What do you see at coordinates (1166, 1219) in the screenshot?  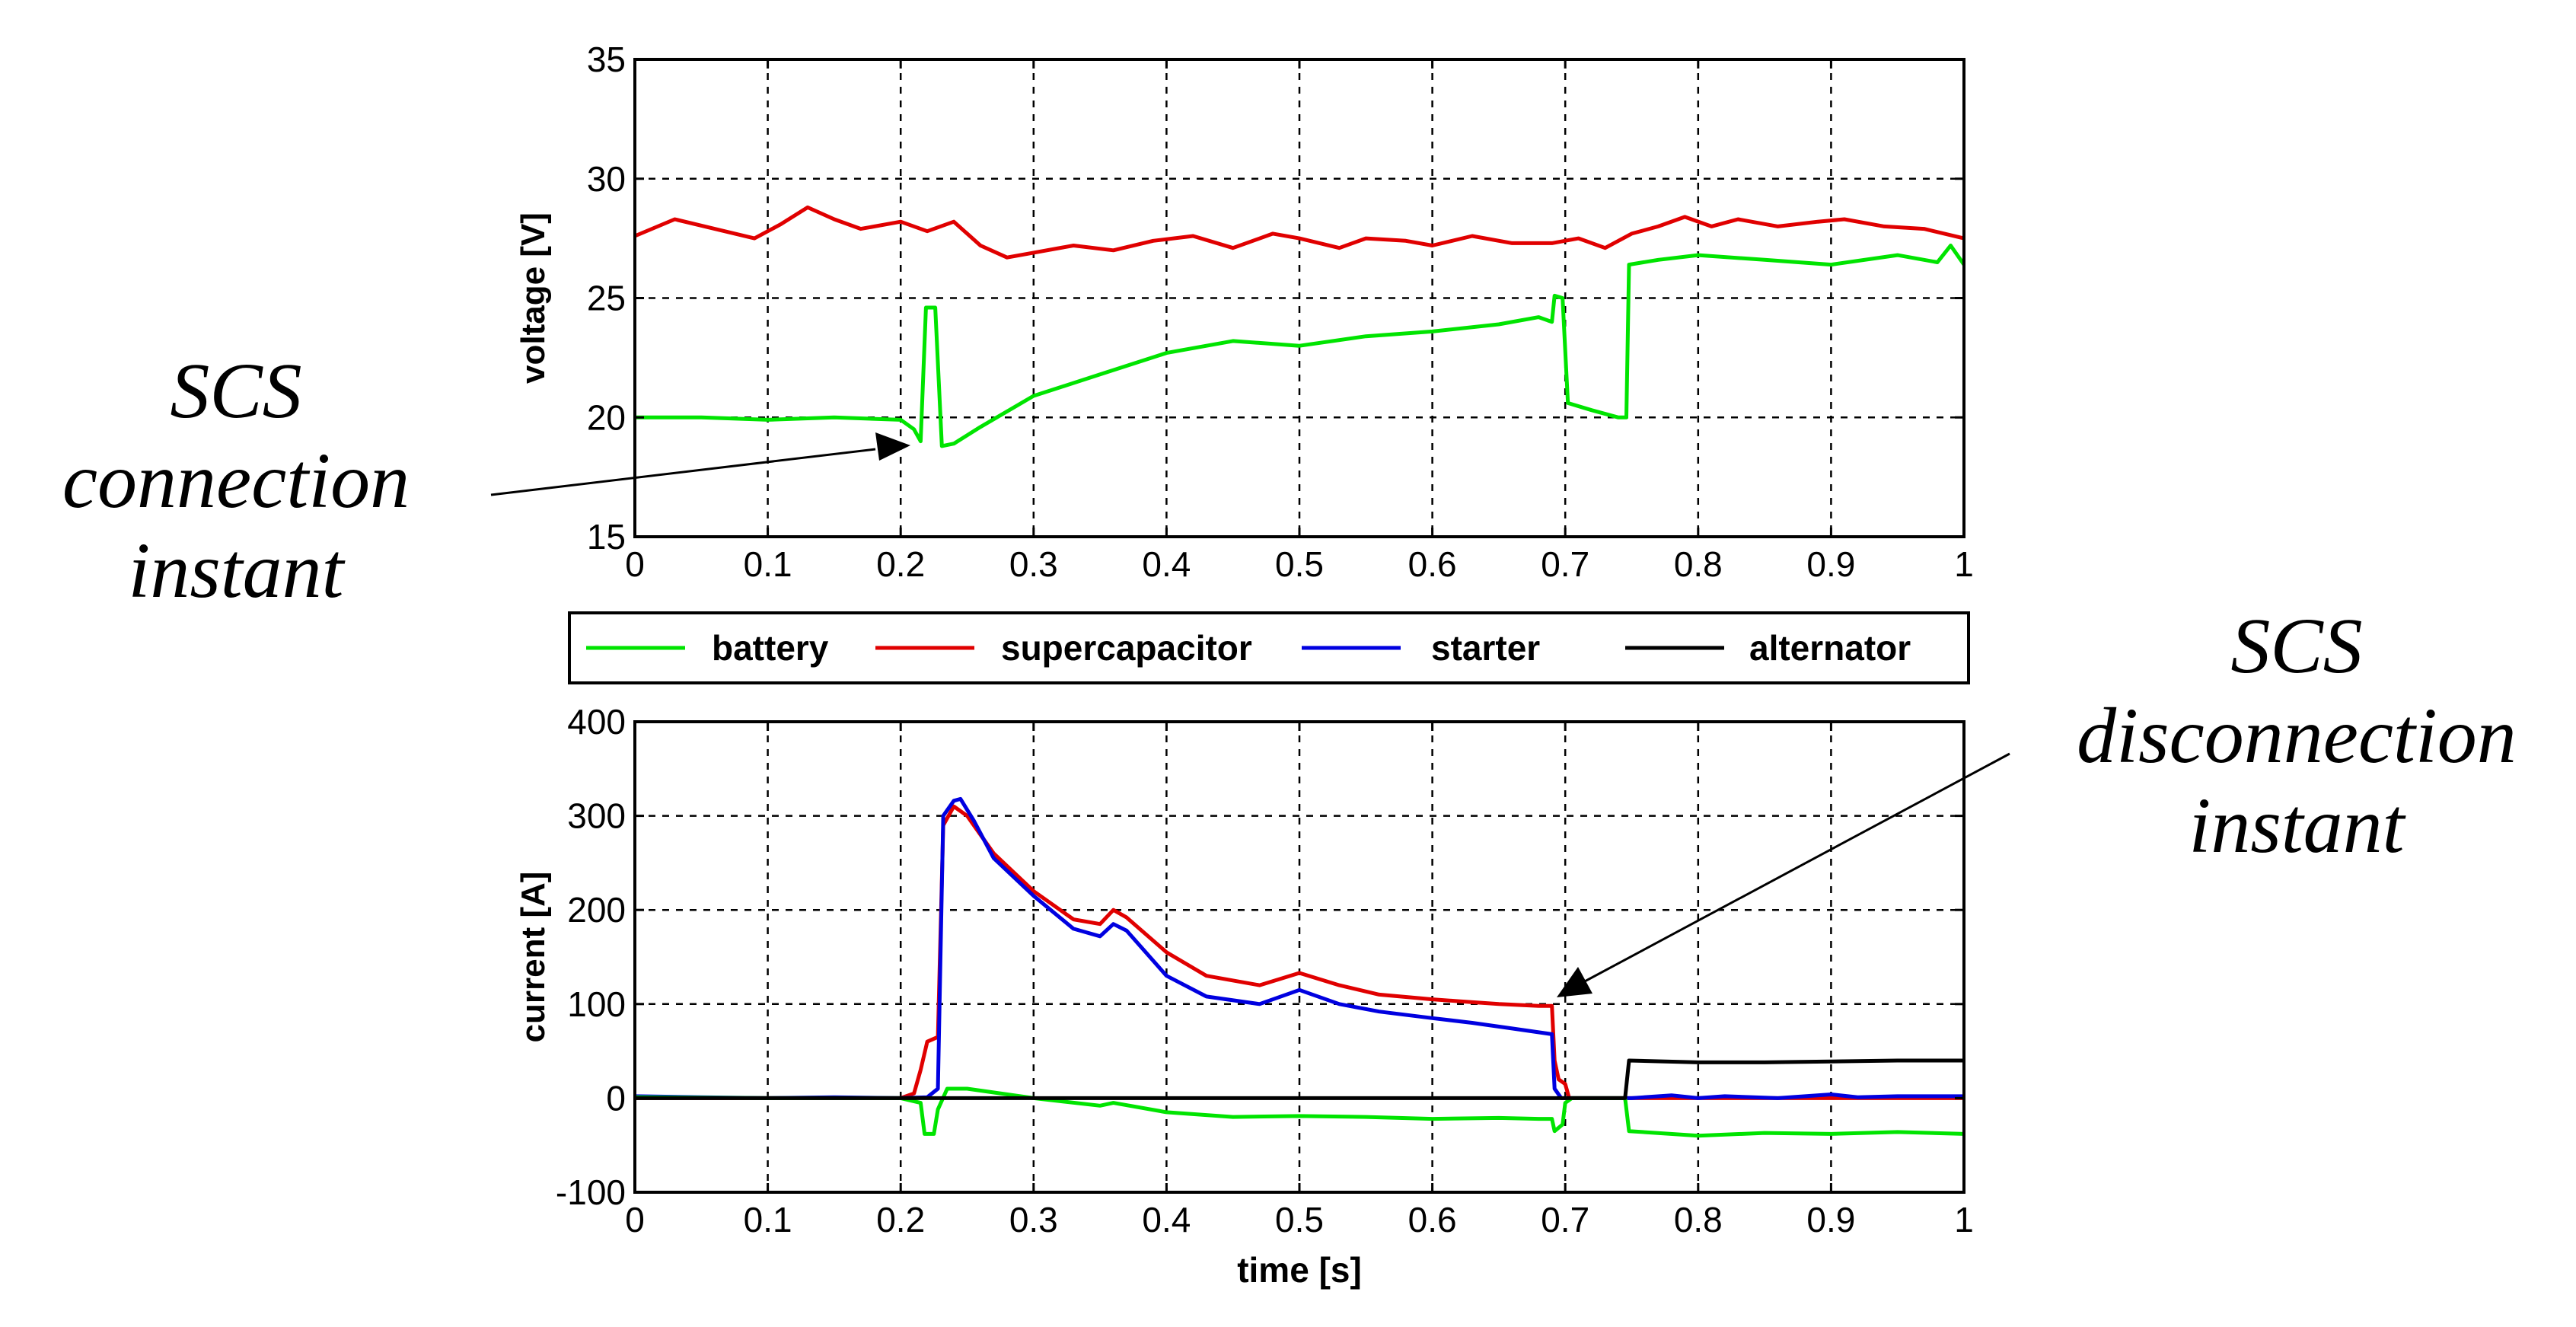 I see `current-x-tick-label: 0.4` at bounding box center [1166, 1219].